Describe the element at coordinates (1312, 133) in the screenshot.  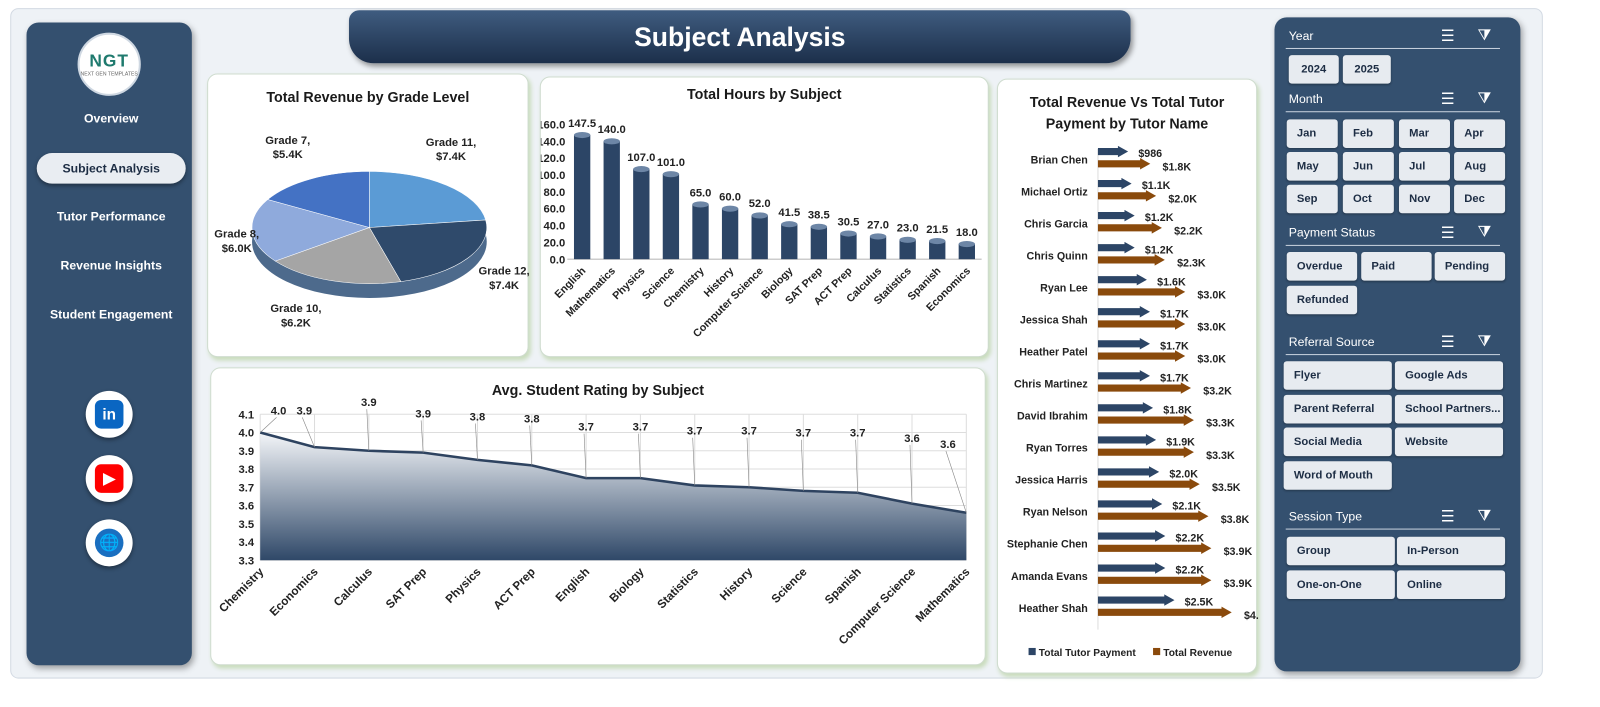
I see `month-option: Jan` at that location.